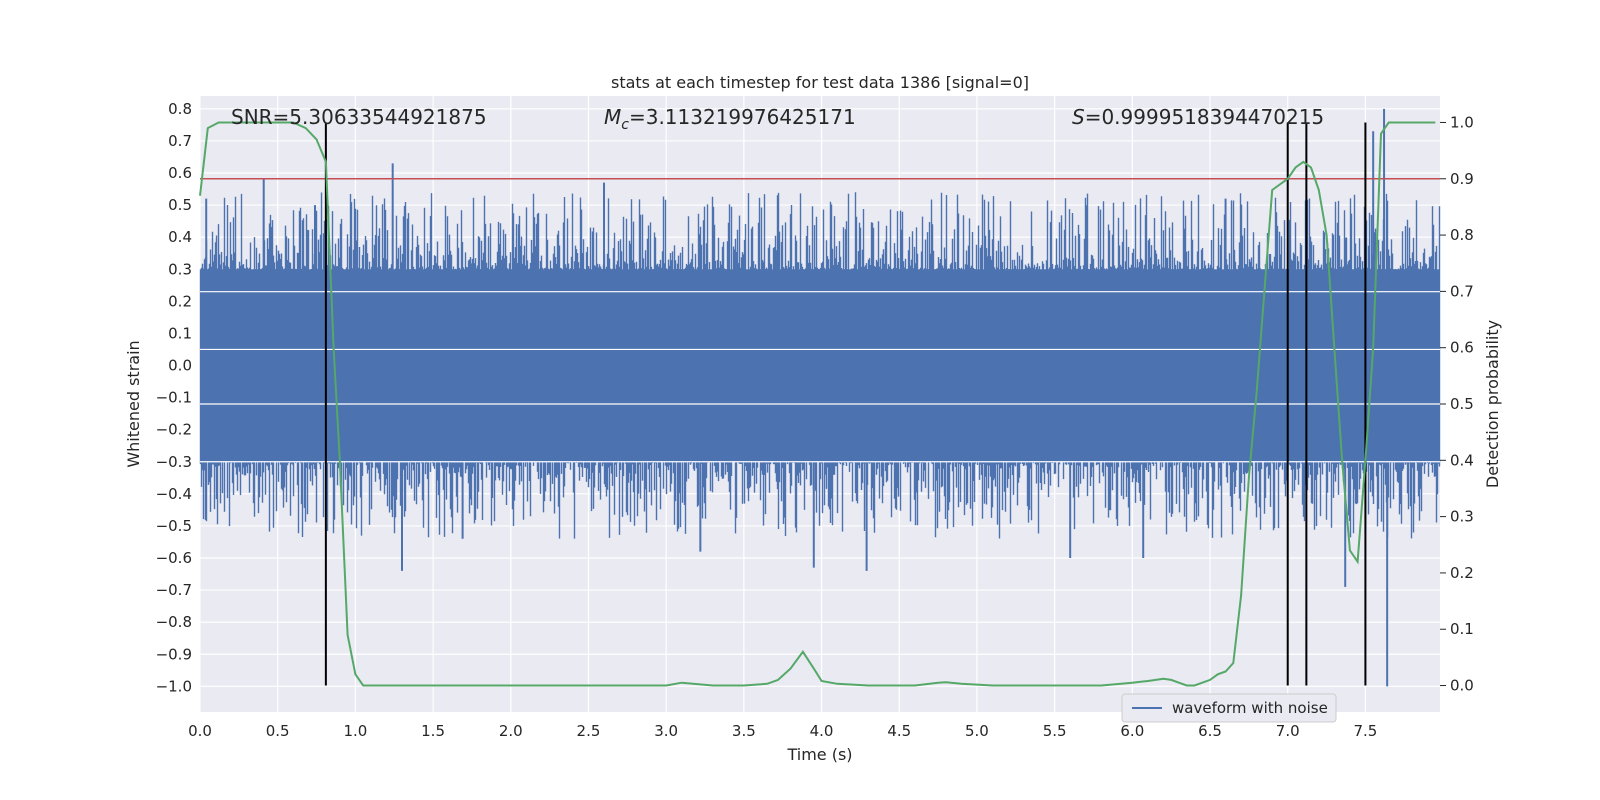  Describe the element at coordinates (355, 731) in the screenshot. I see `x-tick-label: 1.0` at that location.